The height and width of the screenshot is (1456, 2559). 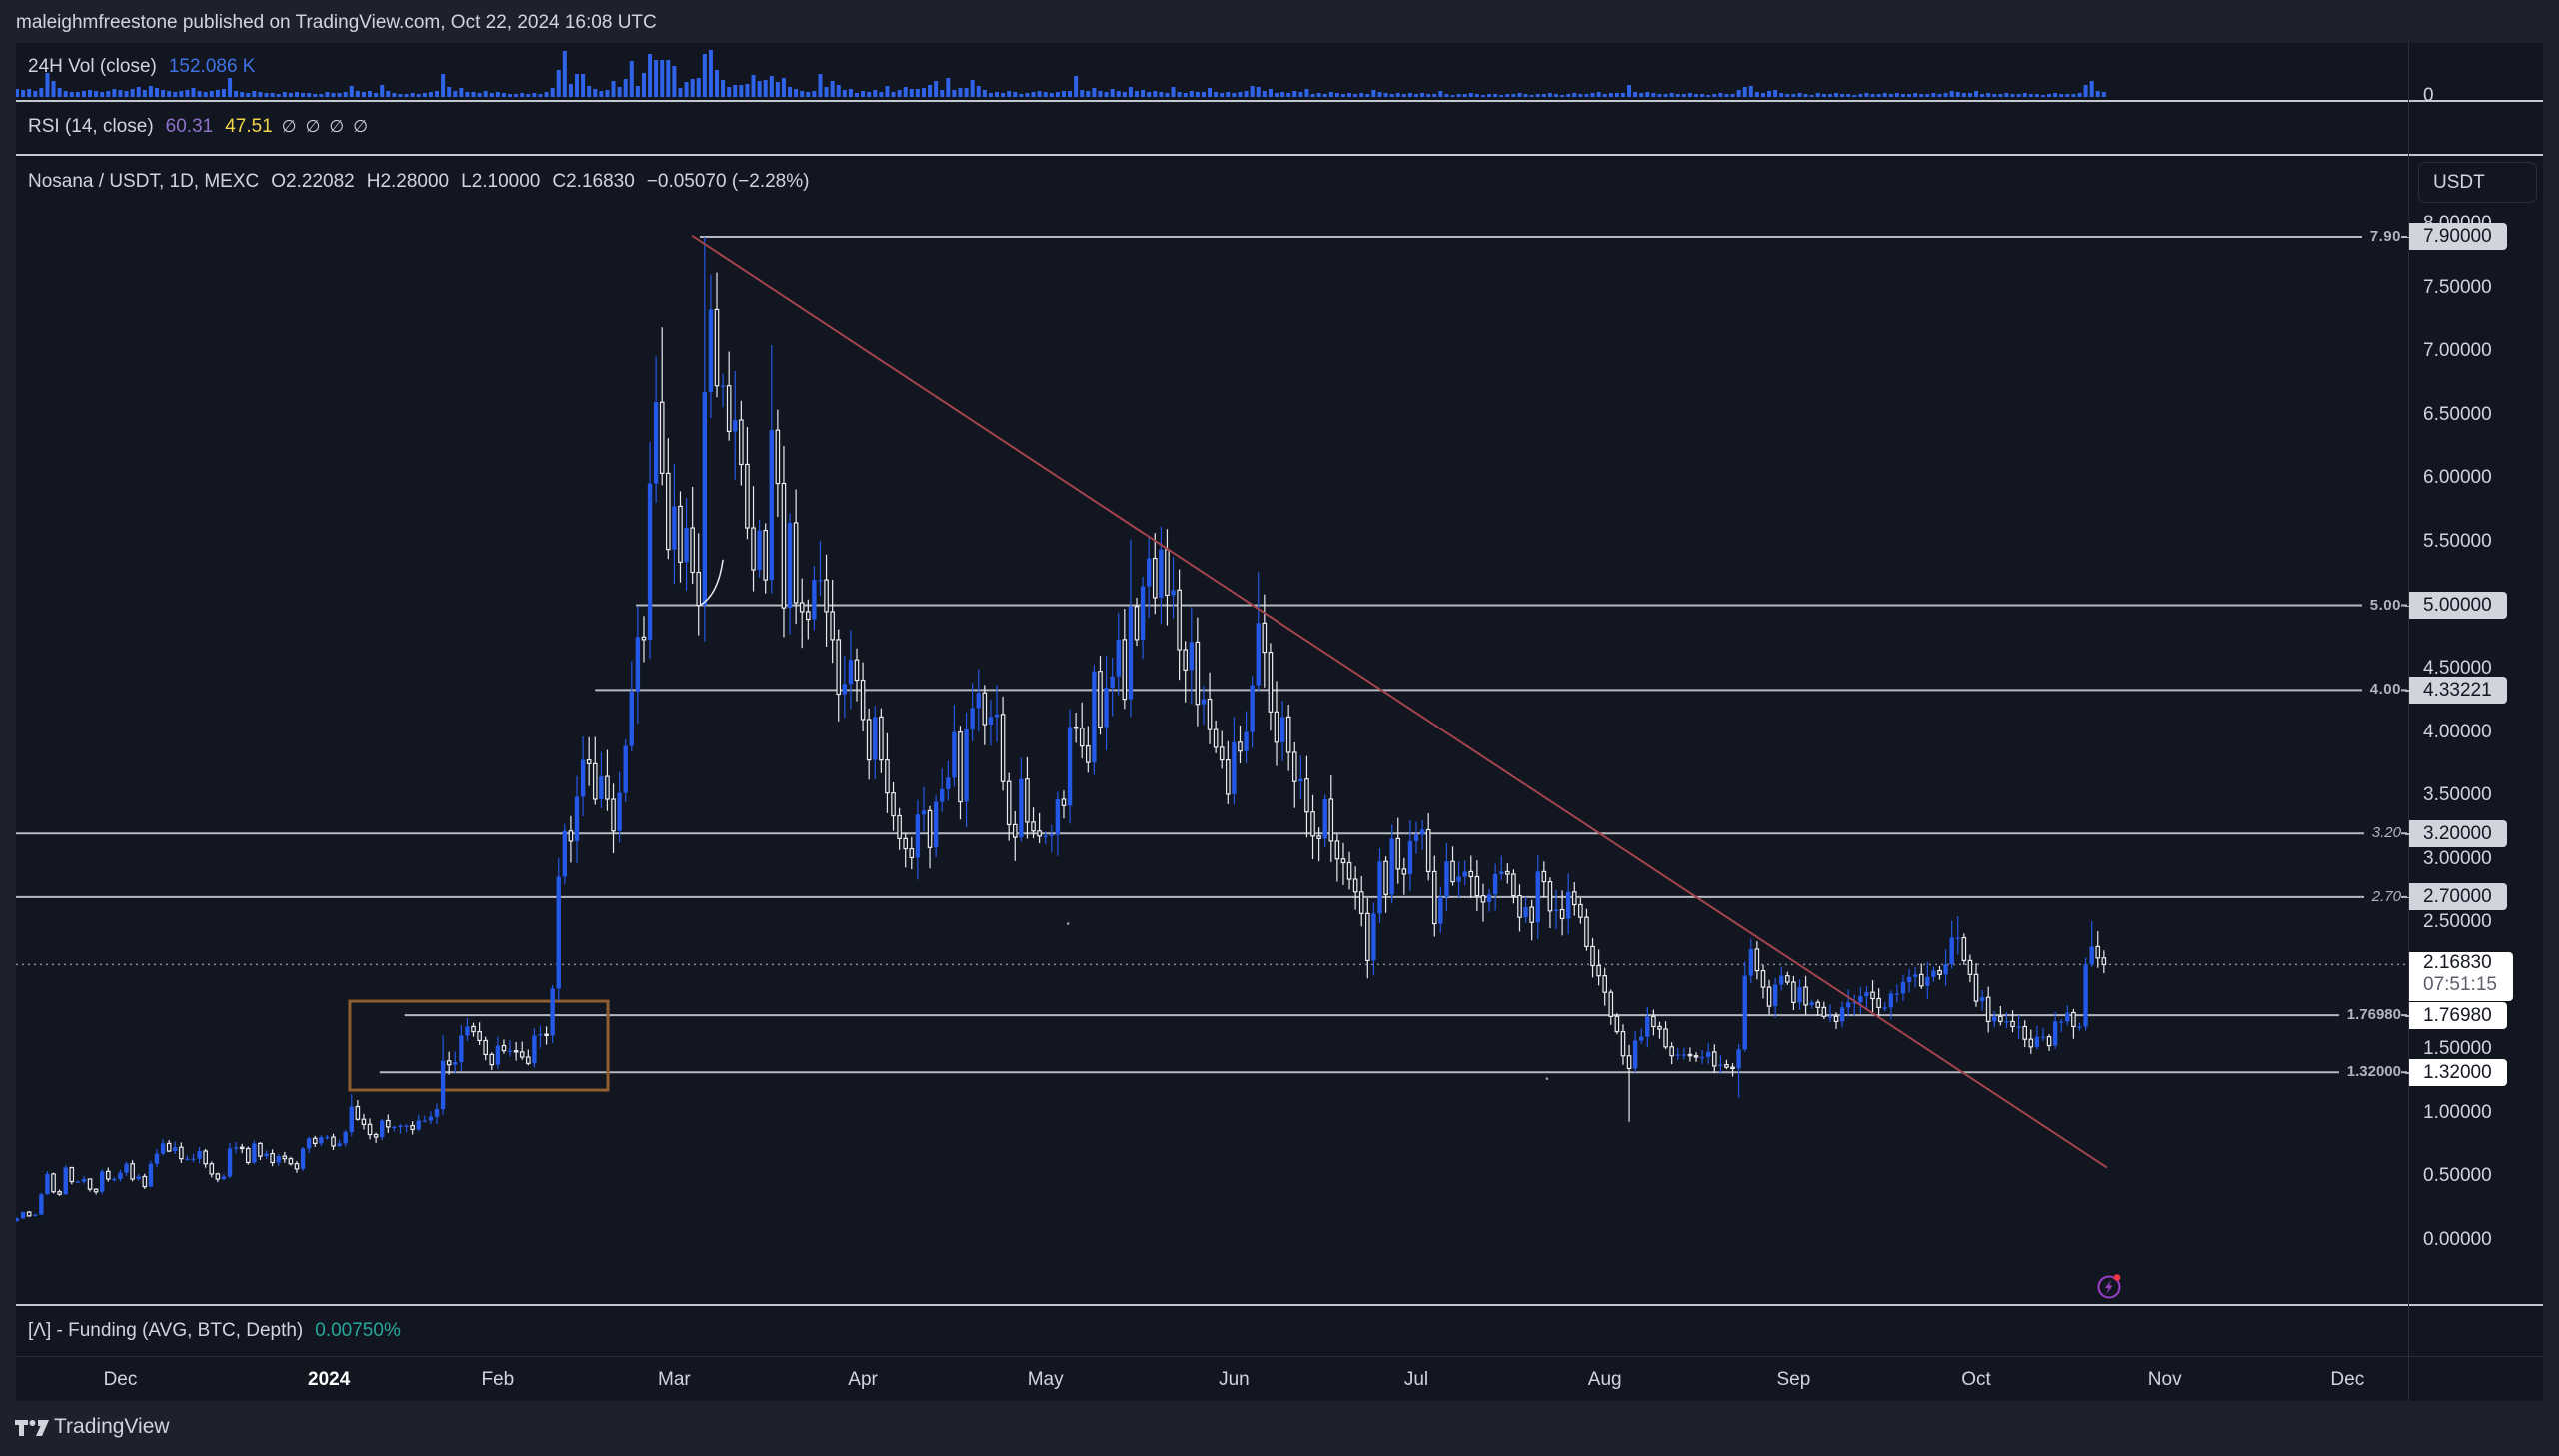 What do you see at coordinates (1279, 101) in the screenshot?
I see `pane-separator-volume-rsi` at bounding box center [1279, 101].